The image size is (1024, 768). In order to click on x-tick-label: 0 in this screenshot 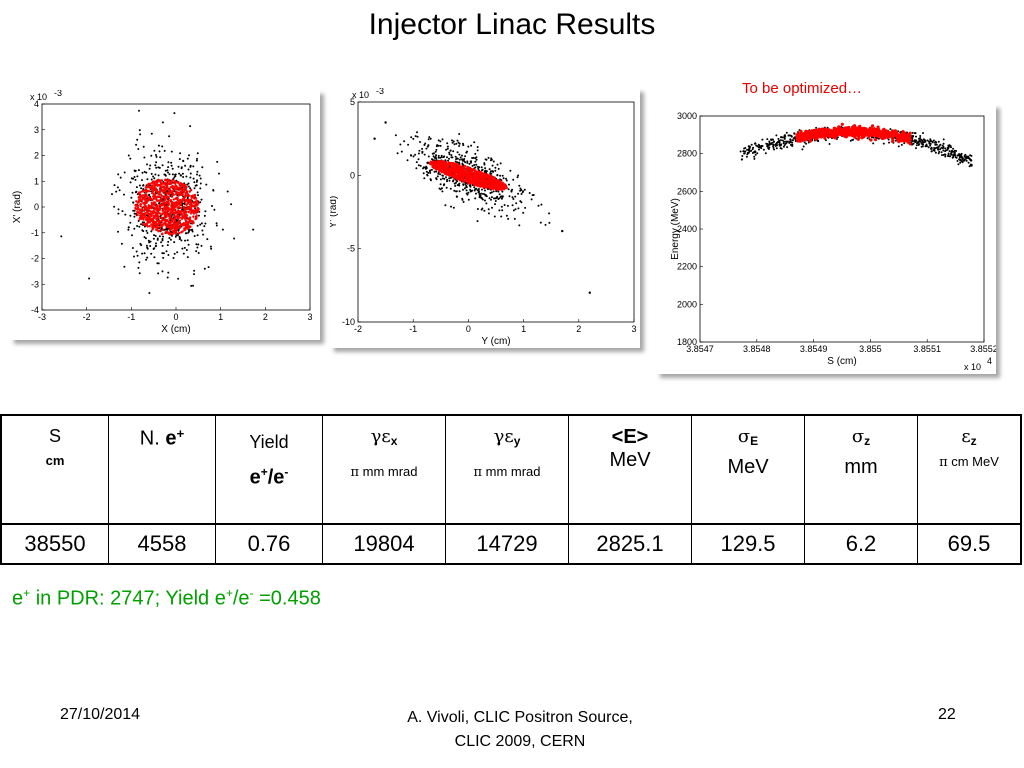, I will do `click(468, 329)`.